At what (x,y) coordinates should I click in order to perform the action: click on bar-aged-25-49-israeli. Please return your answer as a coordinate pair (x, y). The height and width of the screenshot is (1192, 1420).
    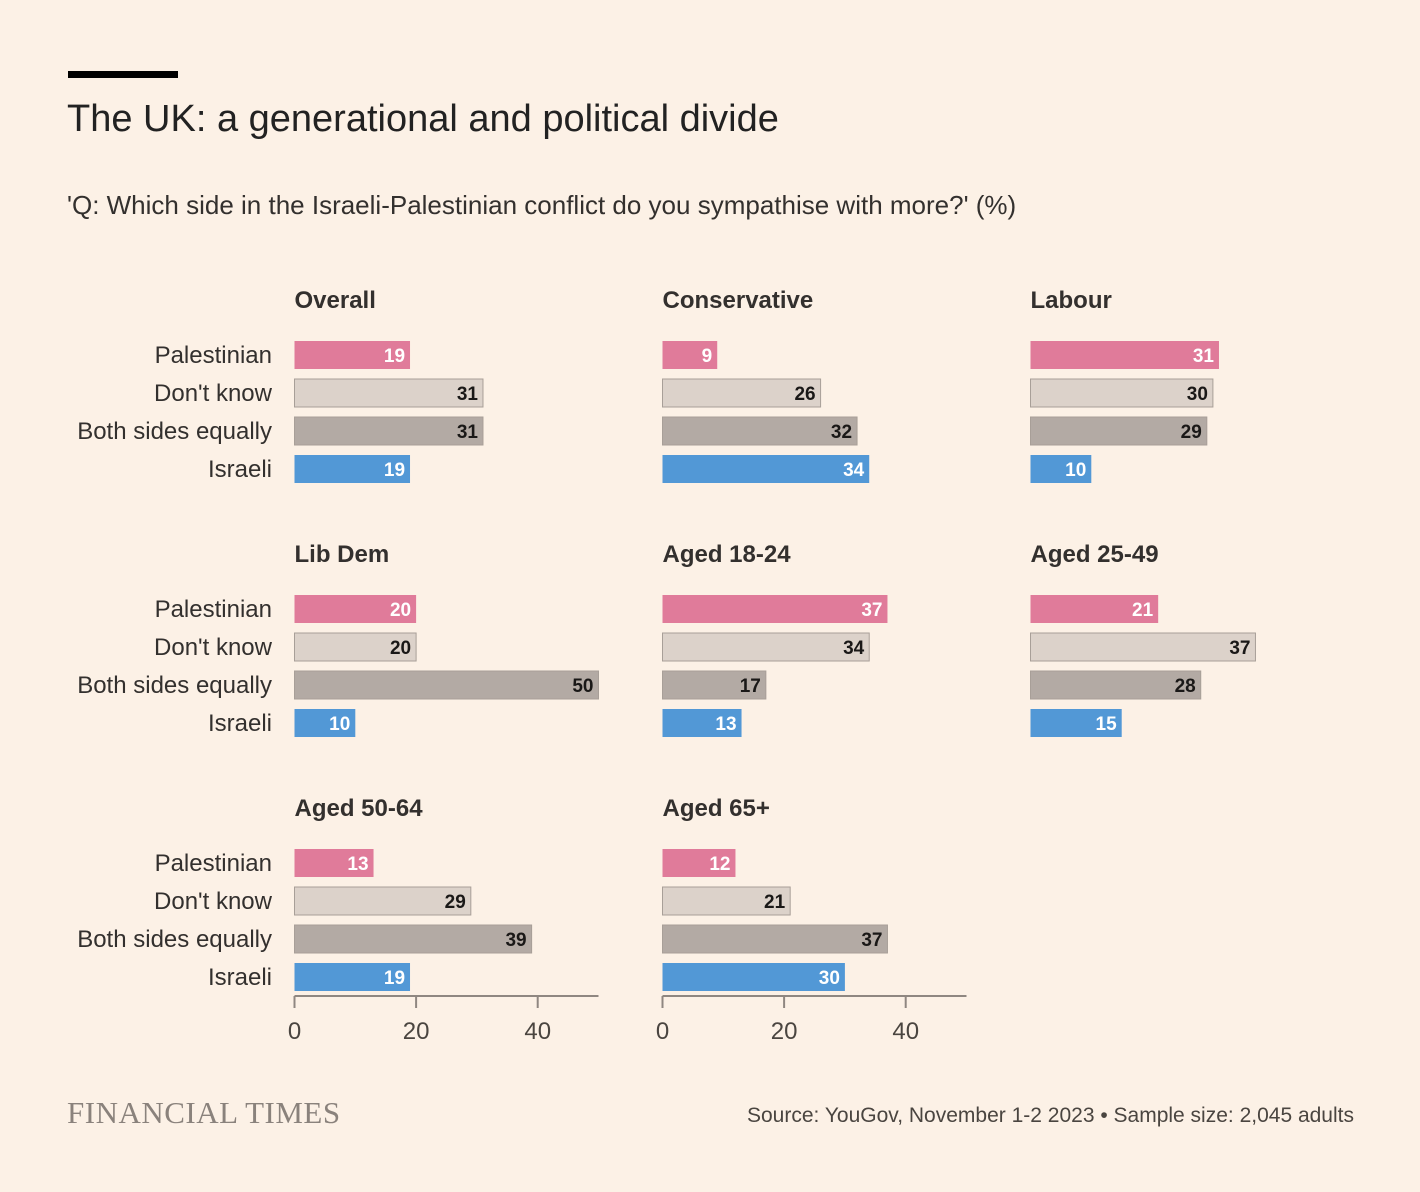
    Looking at the image, I should click on (1076, 723).